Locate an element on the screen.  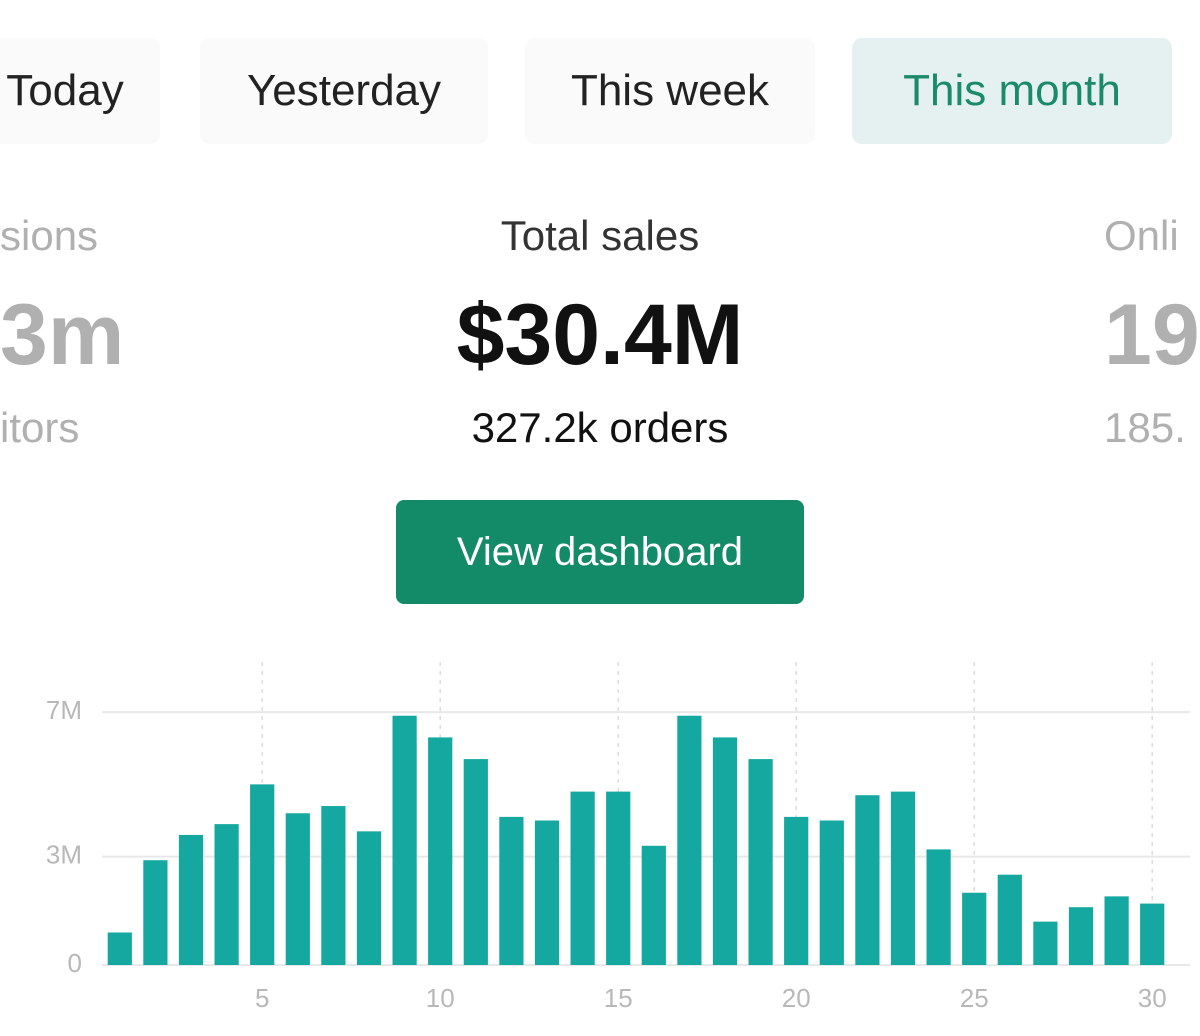
x-tick-label: 15 is located at coordinates (618, 998).